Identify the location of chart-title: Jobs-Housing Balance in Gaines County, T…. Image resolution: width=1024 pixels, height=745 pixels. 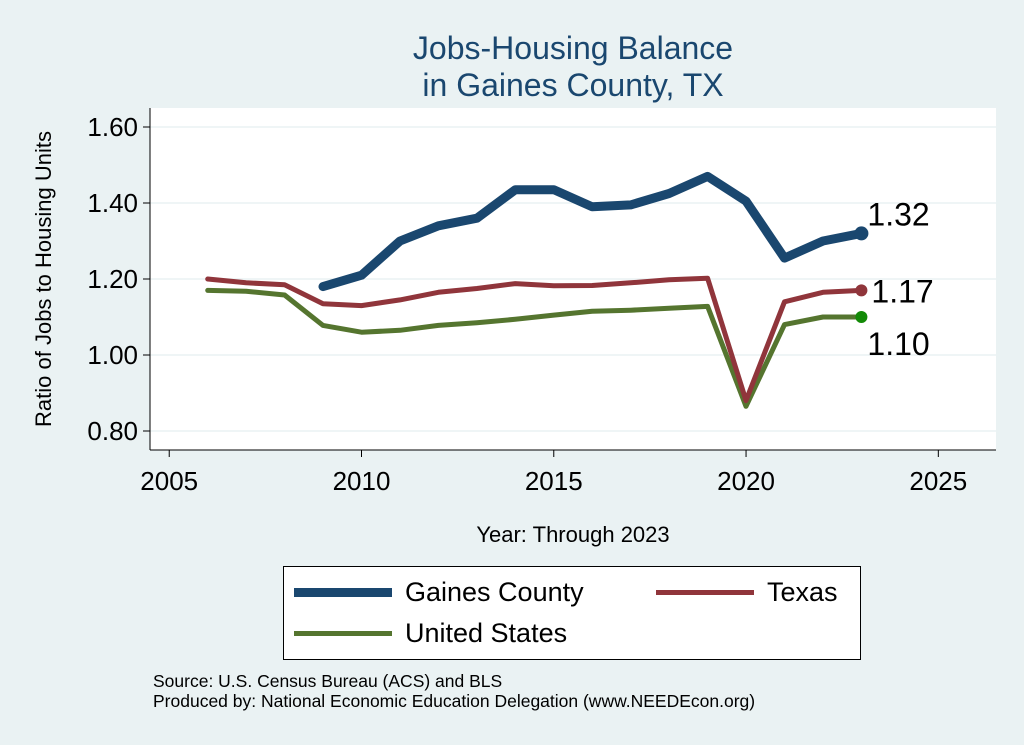
(573, 67).